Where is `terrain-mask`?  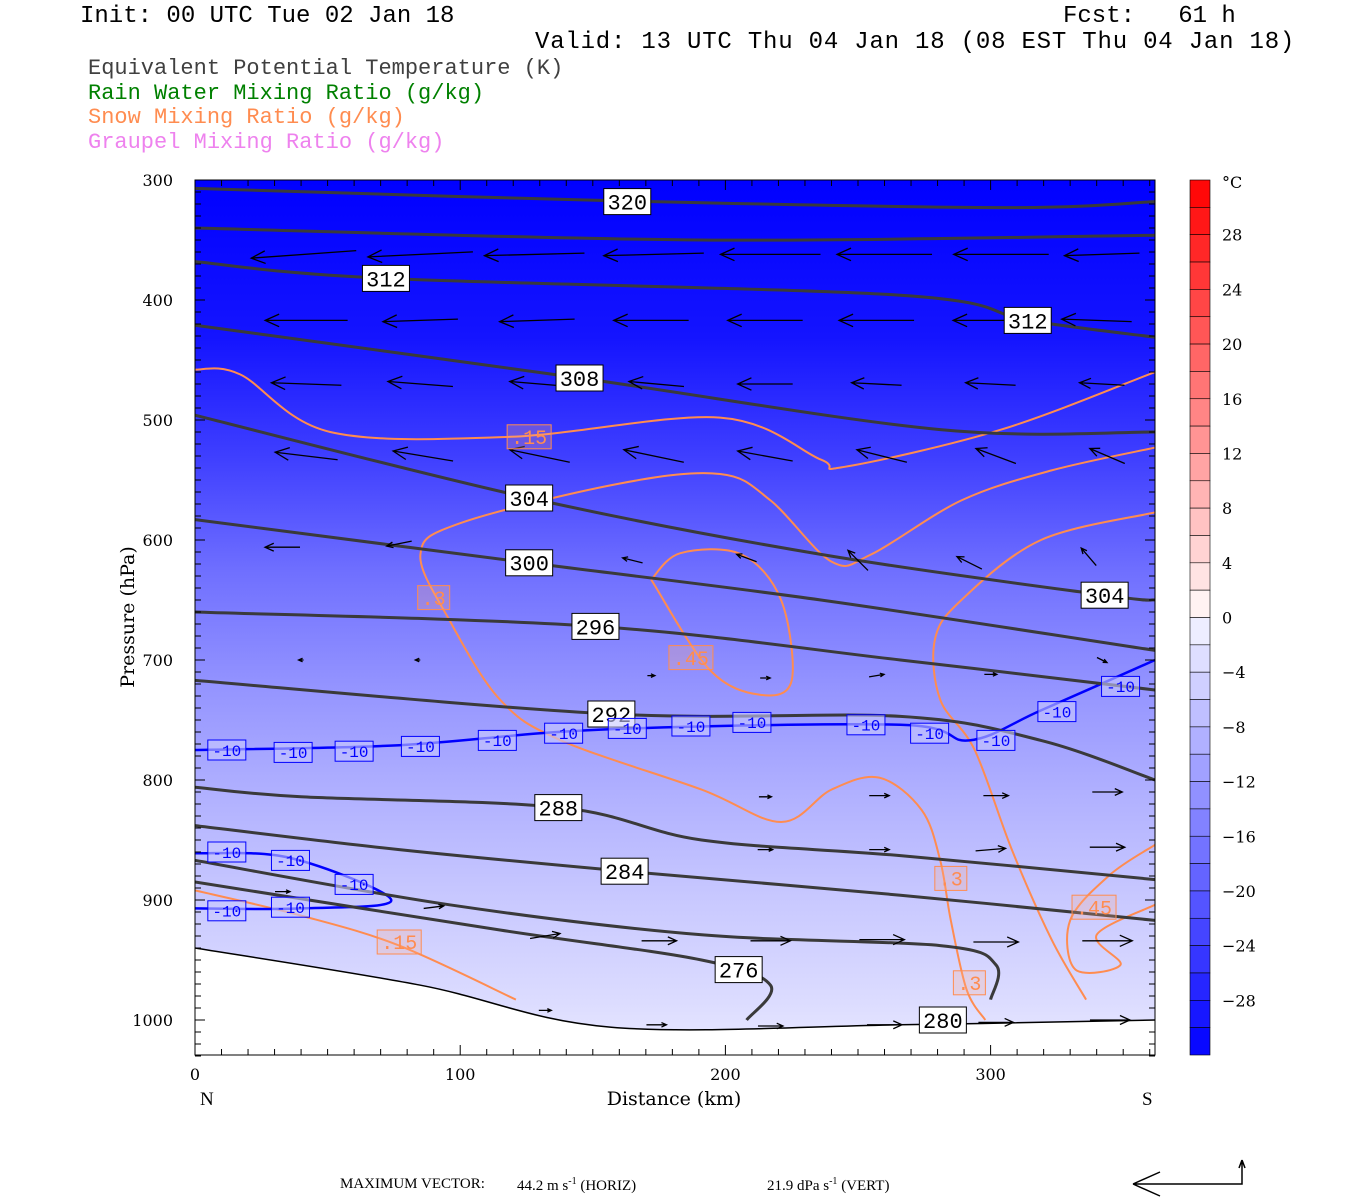
terrain-mask is located at coordinates (675, 1001).